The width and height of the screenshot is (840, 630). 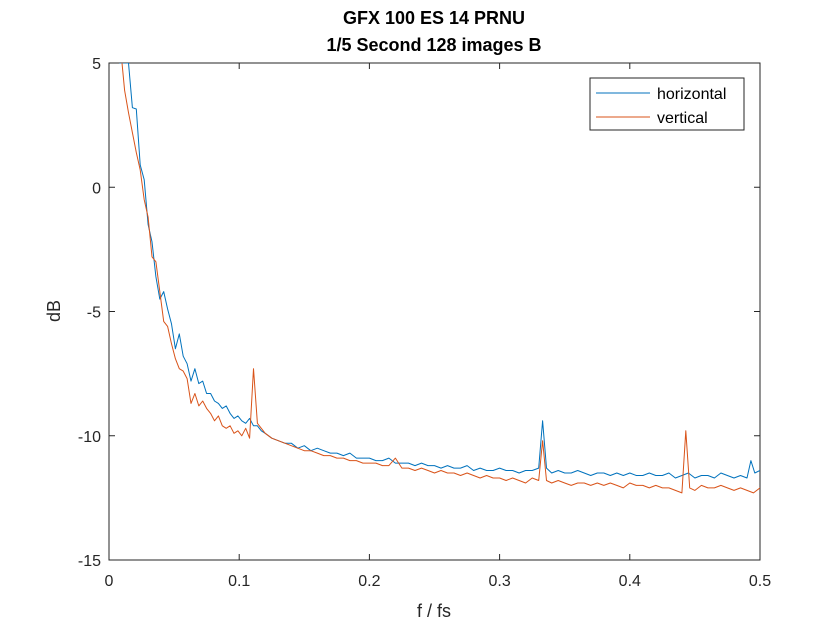 I want to click on chart-title: GFX 100 ES 14 PRNU, so click(x=434, y=18).